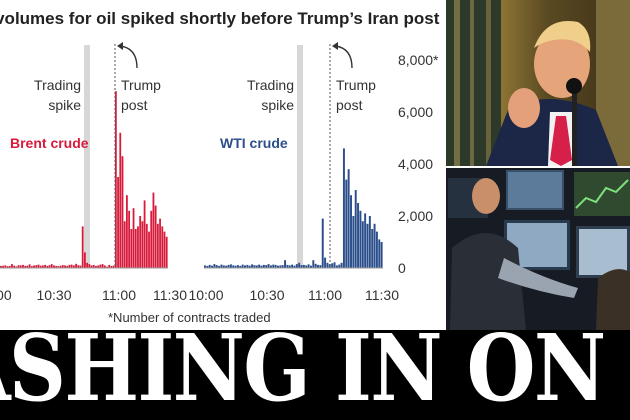 This screenshot has height=420, width=630. I want to click on y-tick-label: 4,000, so click(415, 164).